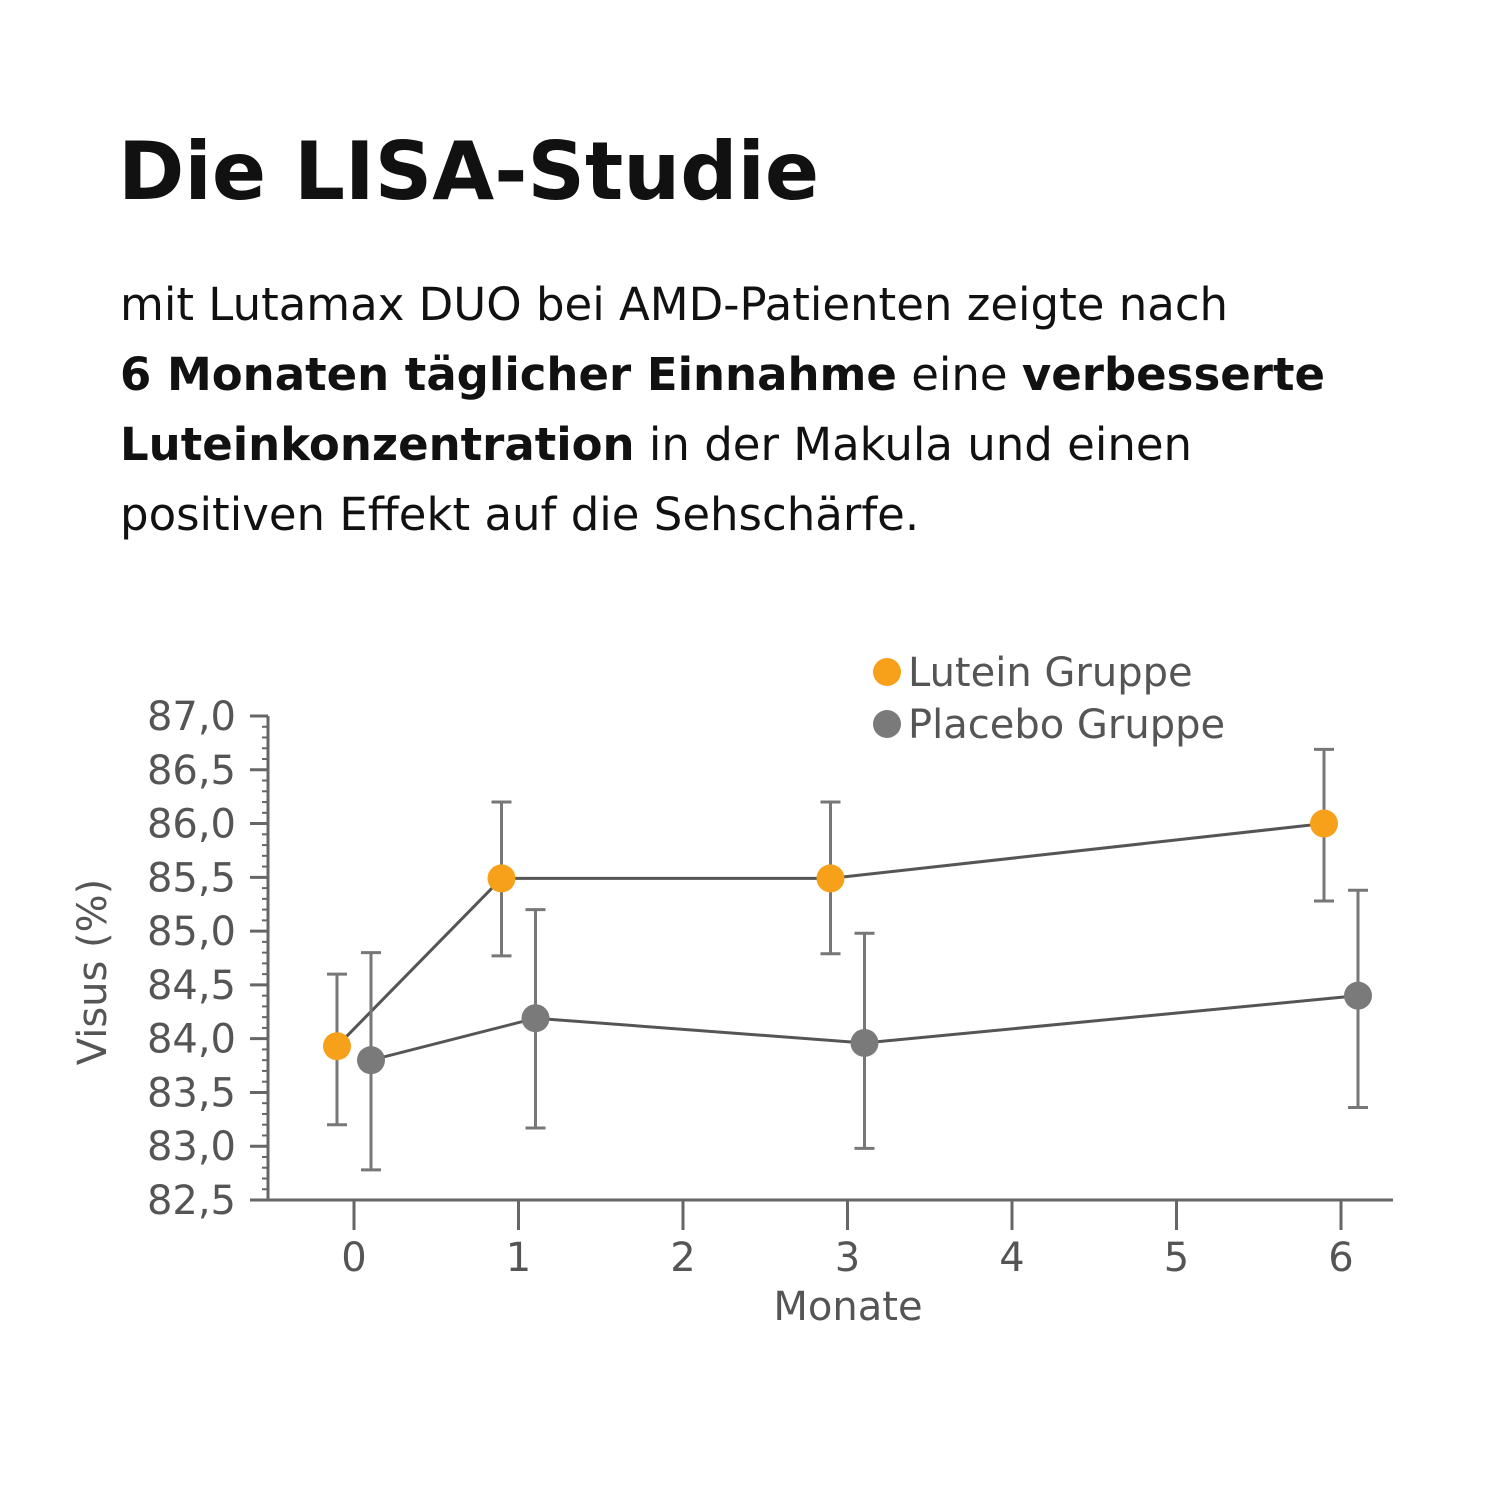 This screenshot has height=1500, width=1500. What do you see at coordinates (191, 932) in the screenshot?
I see `y-tick-label: 85,0` at bounding box center [191, 932].